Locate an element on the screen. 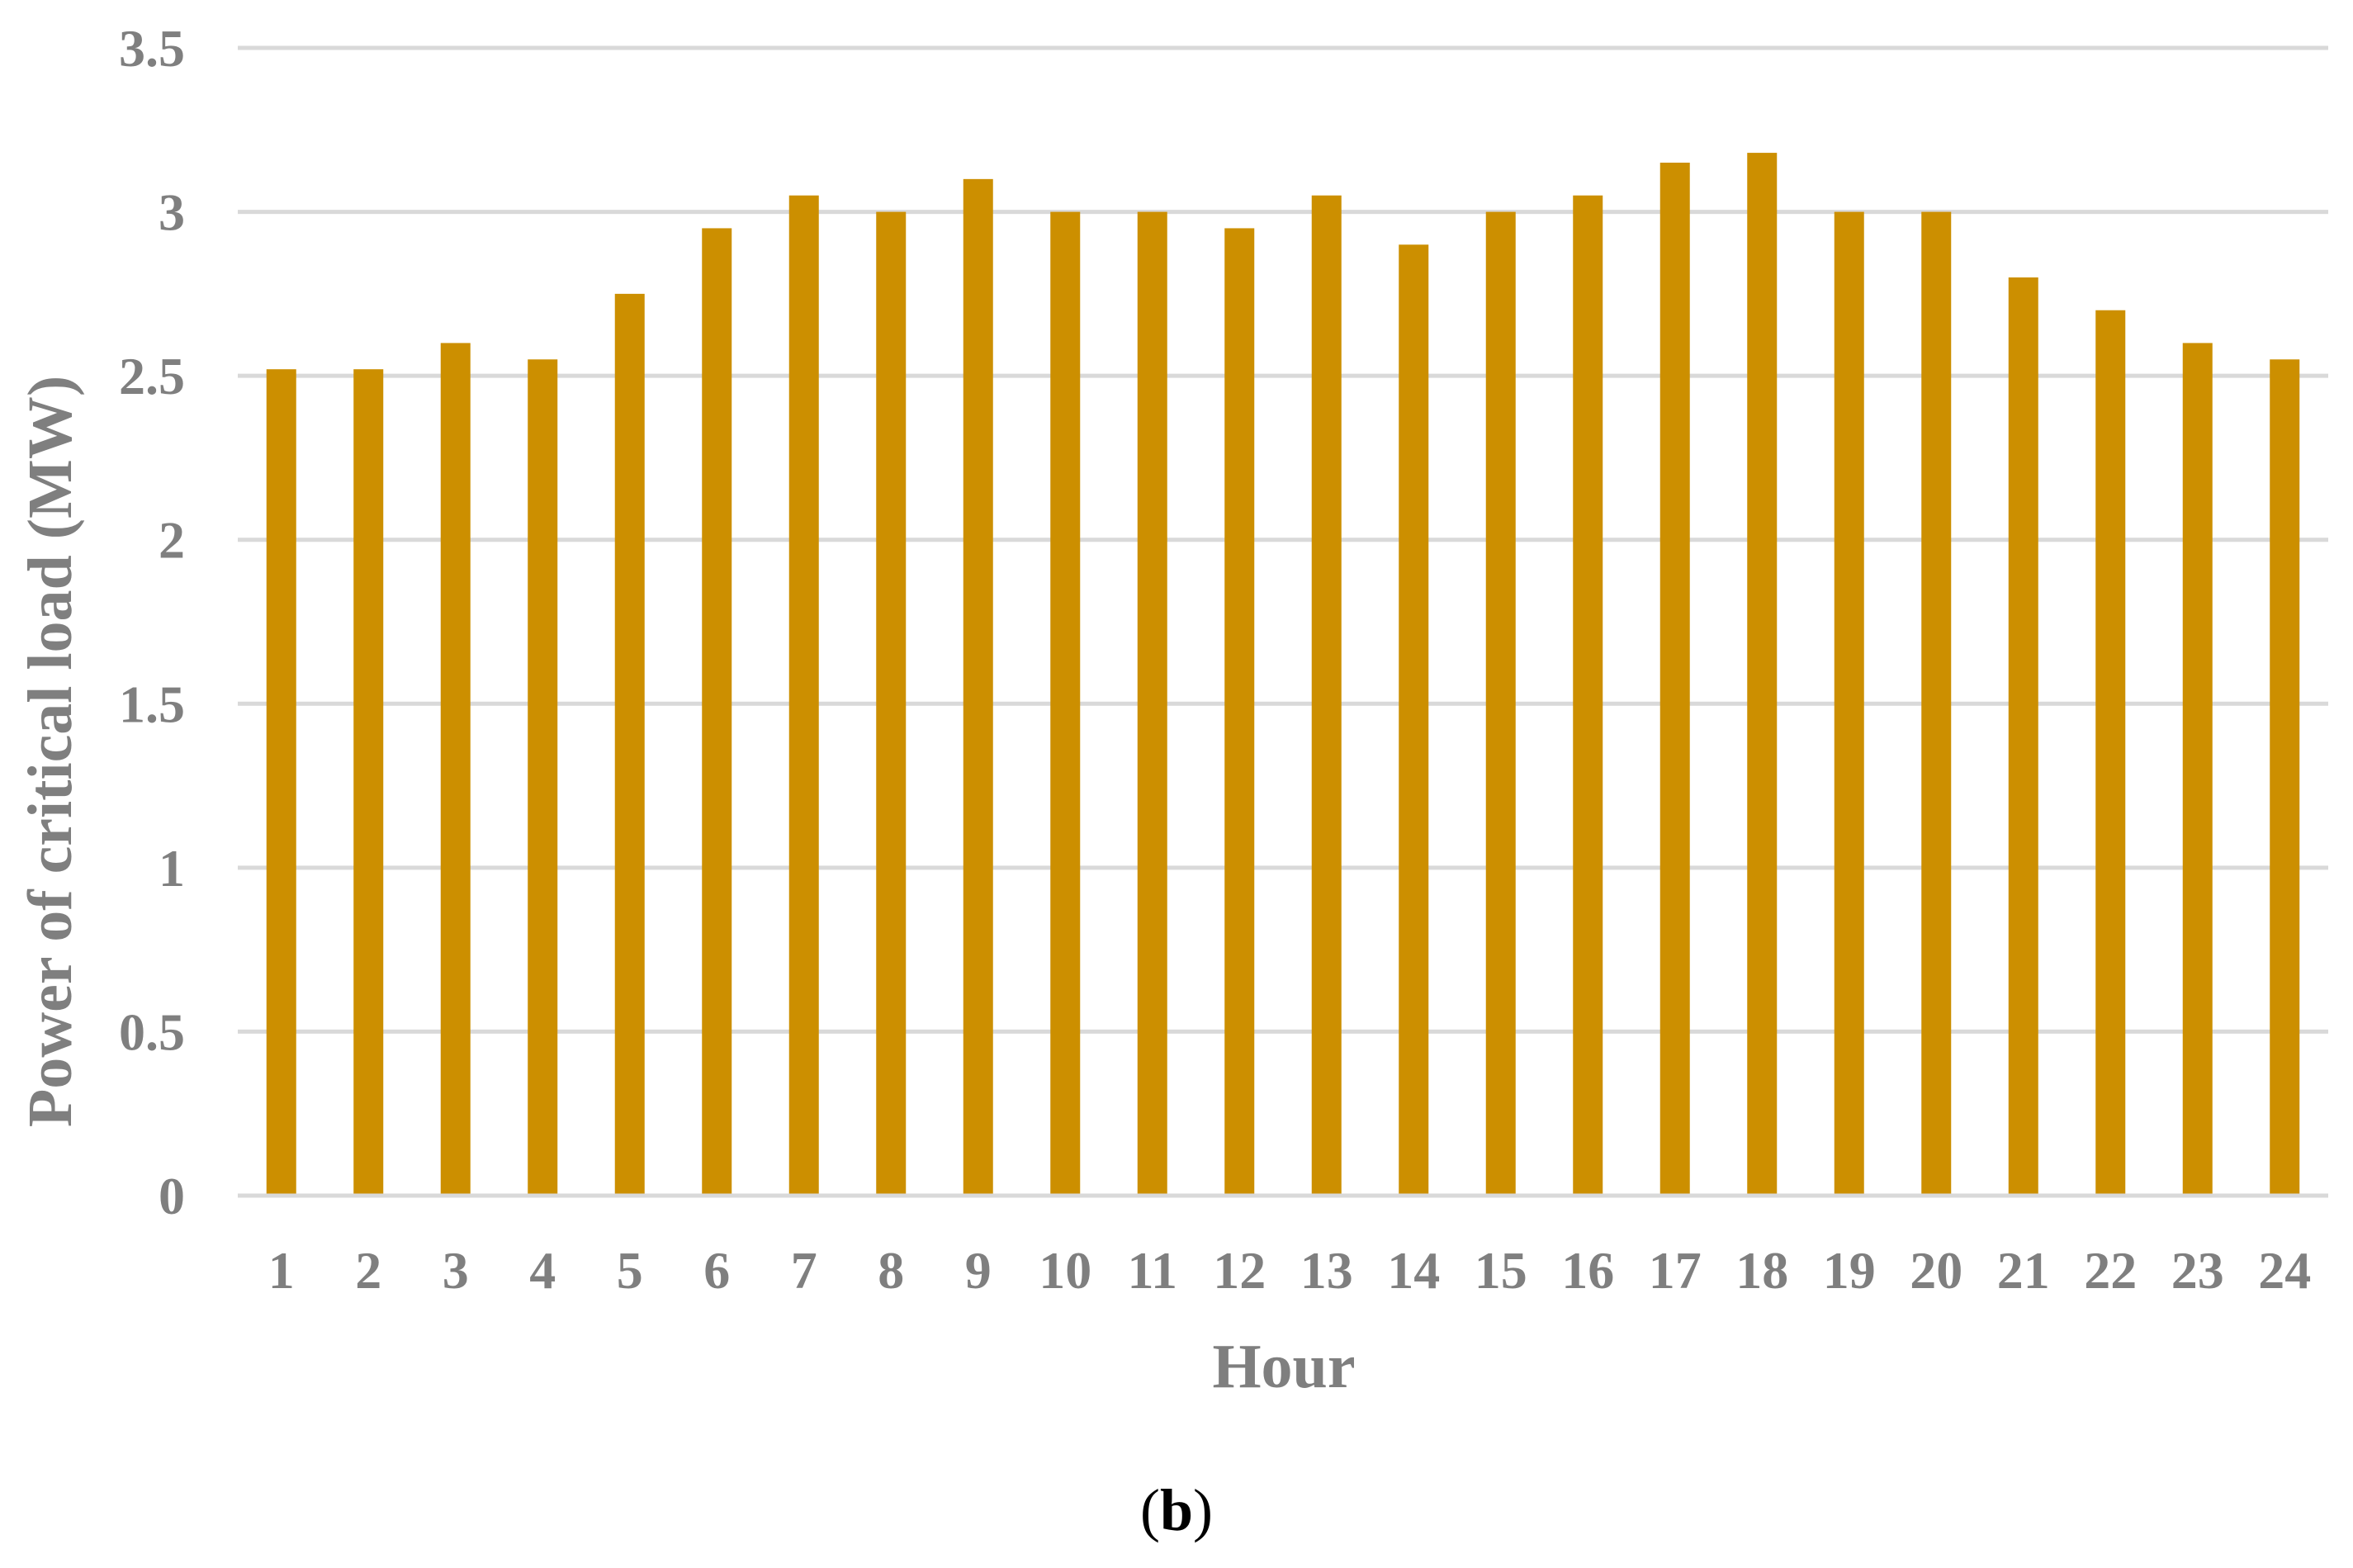 The height and width of the screenshot is (1568, 2353). caption-close-paren: ) is located at coordinates (1203, 1510).